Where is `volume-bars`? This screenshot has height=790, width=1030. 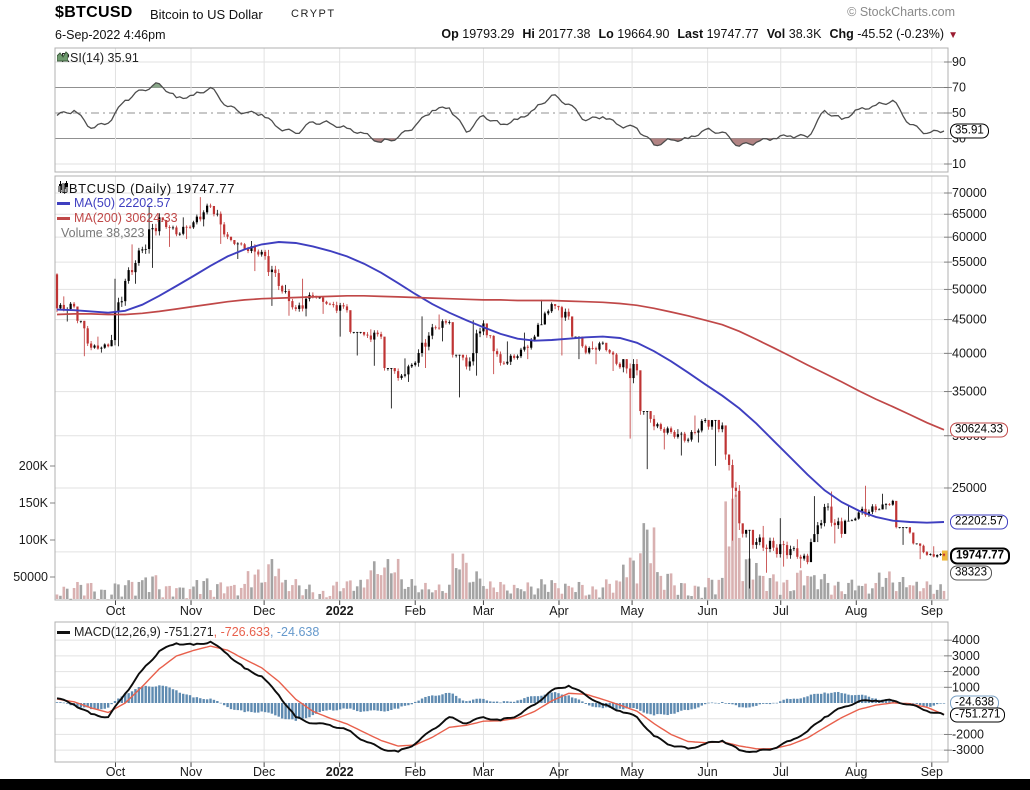 volume-bars is located at coordinates (500, 547).